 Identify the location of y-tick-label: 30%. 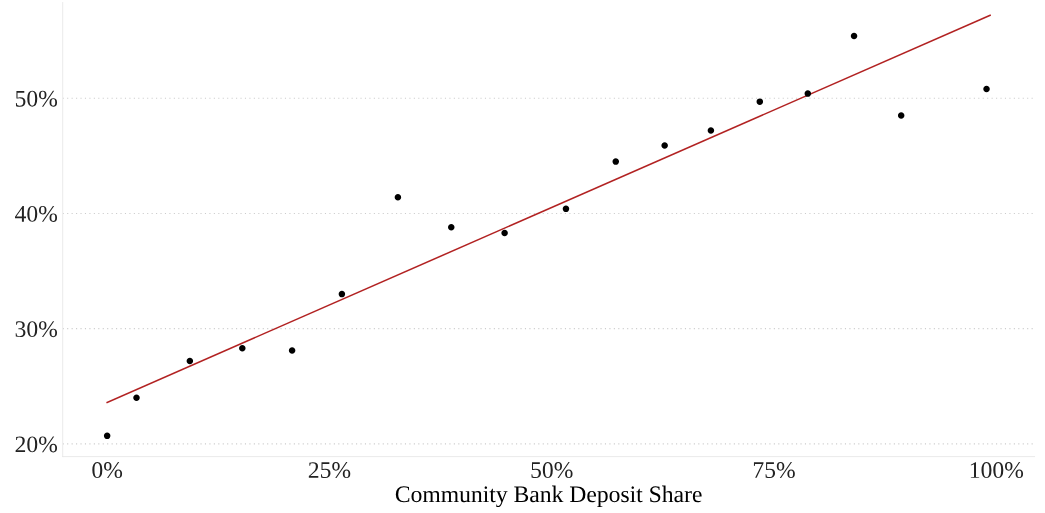
(36, 329).